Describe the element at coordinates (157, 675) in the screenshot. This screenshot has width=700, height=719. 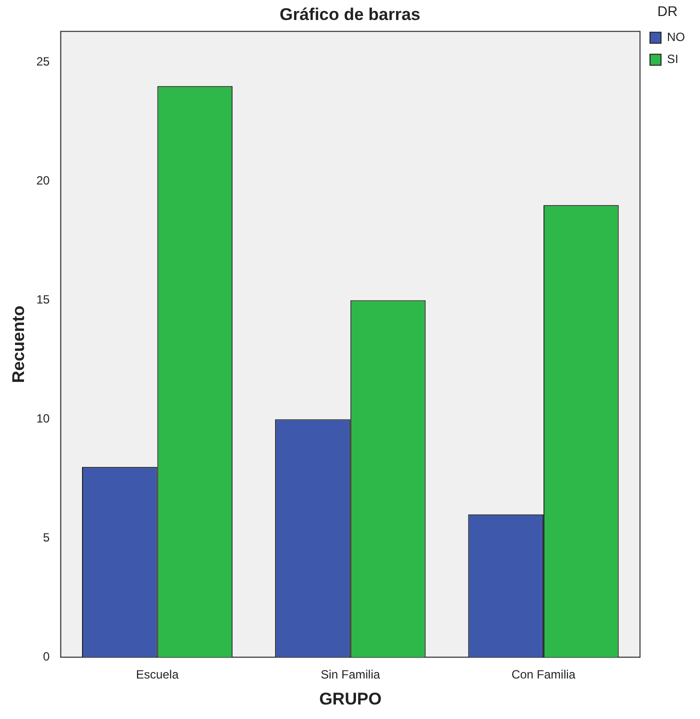
I see `x-tick-label: Escuela` at that location.